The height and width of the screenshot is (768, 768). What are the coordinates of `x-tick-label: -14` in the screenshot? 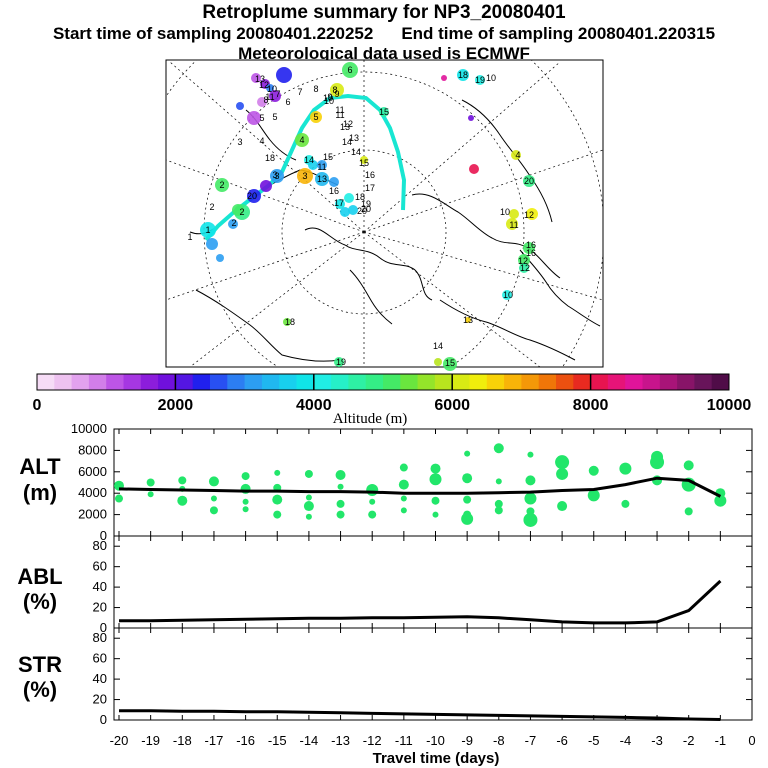 It's located at (309, 740).